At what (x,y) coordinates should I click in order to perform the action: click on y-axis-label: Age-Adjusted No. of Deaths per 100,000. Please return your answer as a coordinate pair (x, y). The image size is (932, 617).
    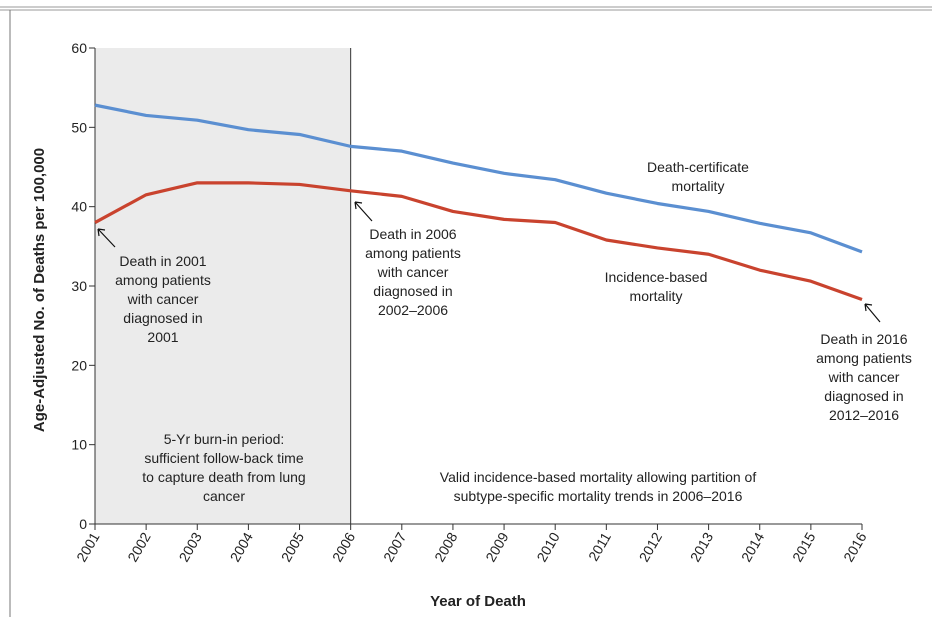
    Looking at the image, I should click on (39, 290).